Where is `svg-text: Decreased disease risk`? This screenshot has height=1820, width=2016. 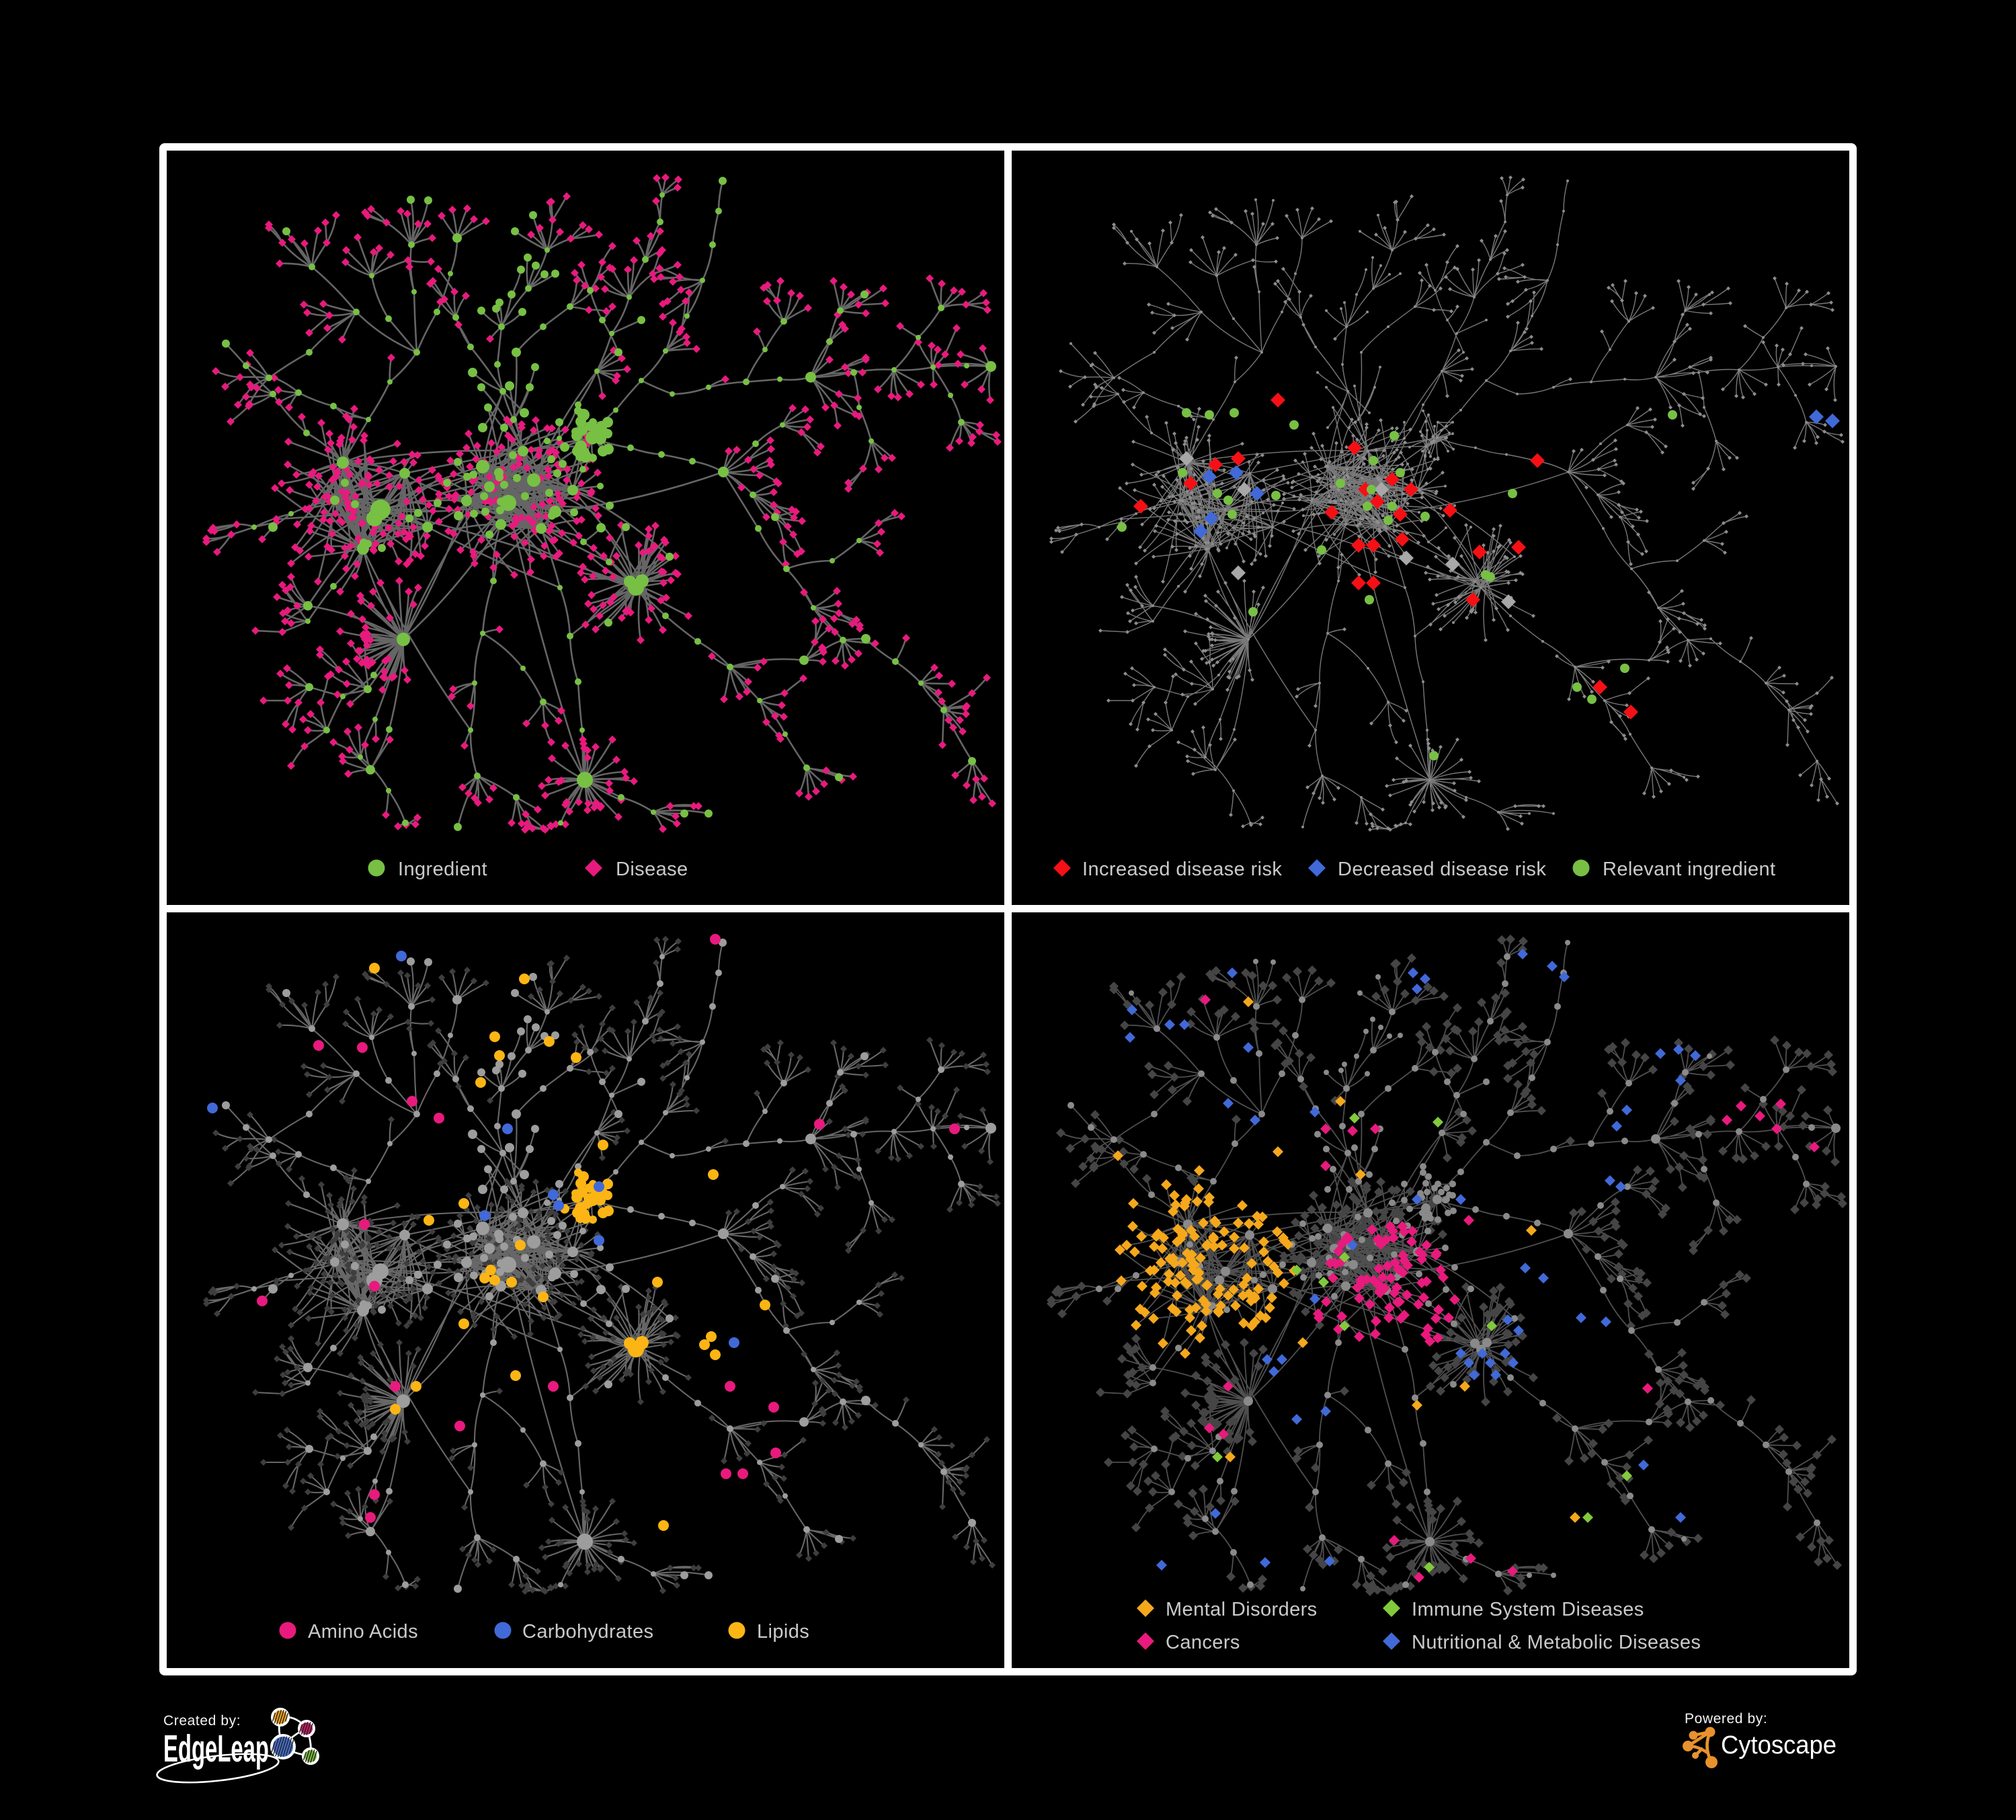
svg-text: Decreased disease risk is located at coordinates (1442, 869).